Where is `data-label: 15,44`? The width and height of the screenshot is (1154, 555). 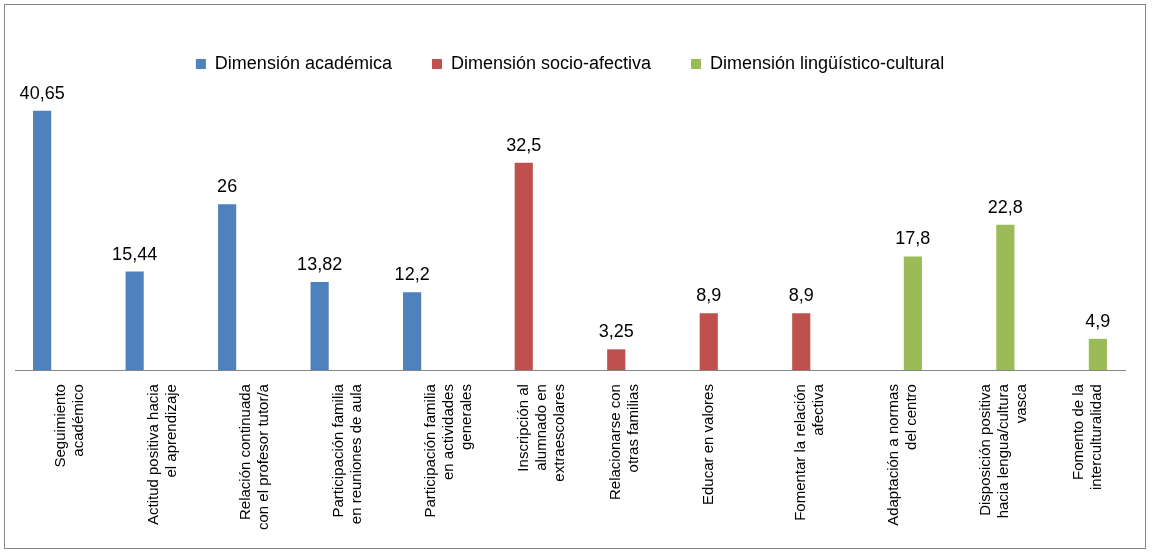 data-label: 15,44 is located at coordinates (135, 253).